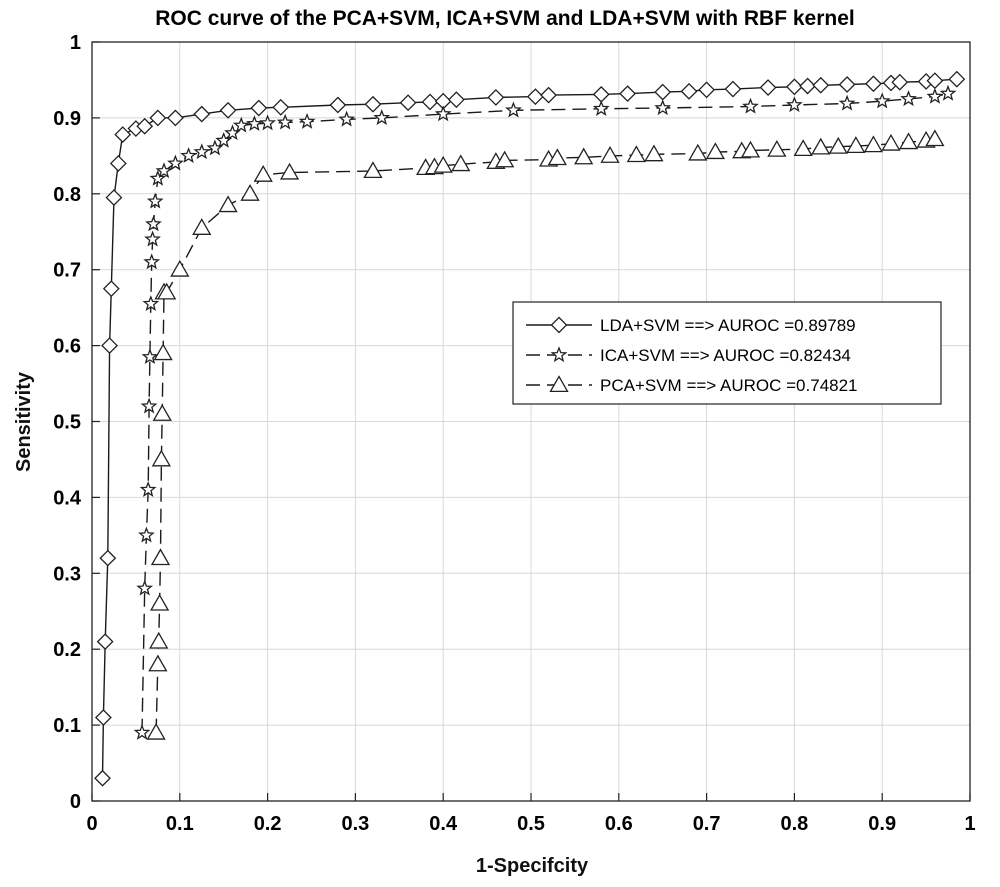 The image size is (1000, 887). Describe the element at coordinates (67, 574) in the screenshot. I see `y-tick-label: 0.3` at that location.